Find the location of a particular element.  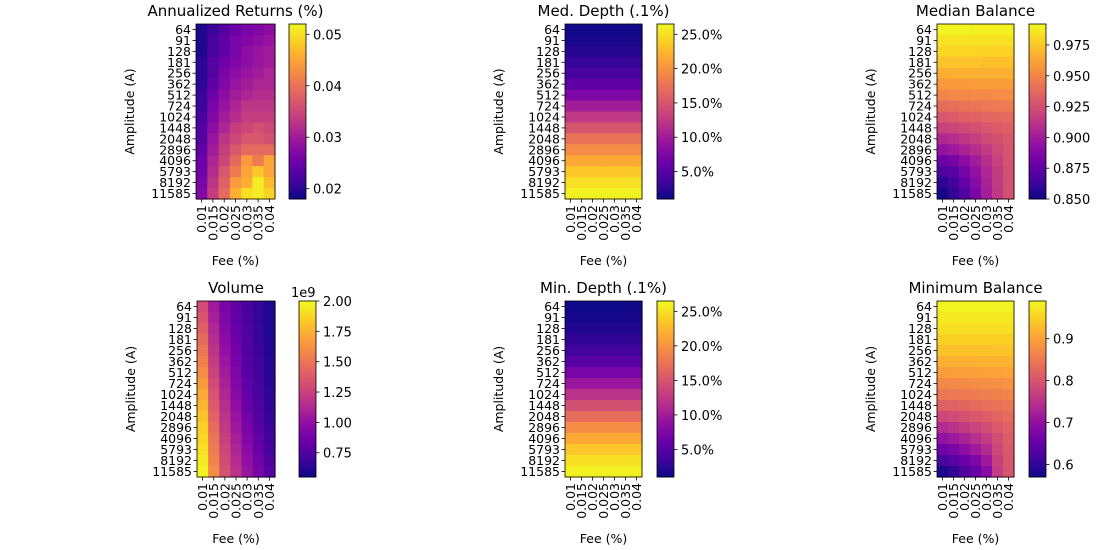

y-tick-label: 256 is located at coordinates (179, 73).